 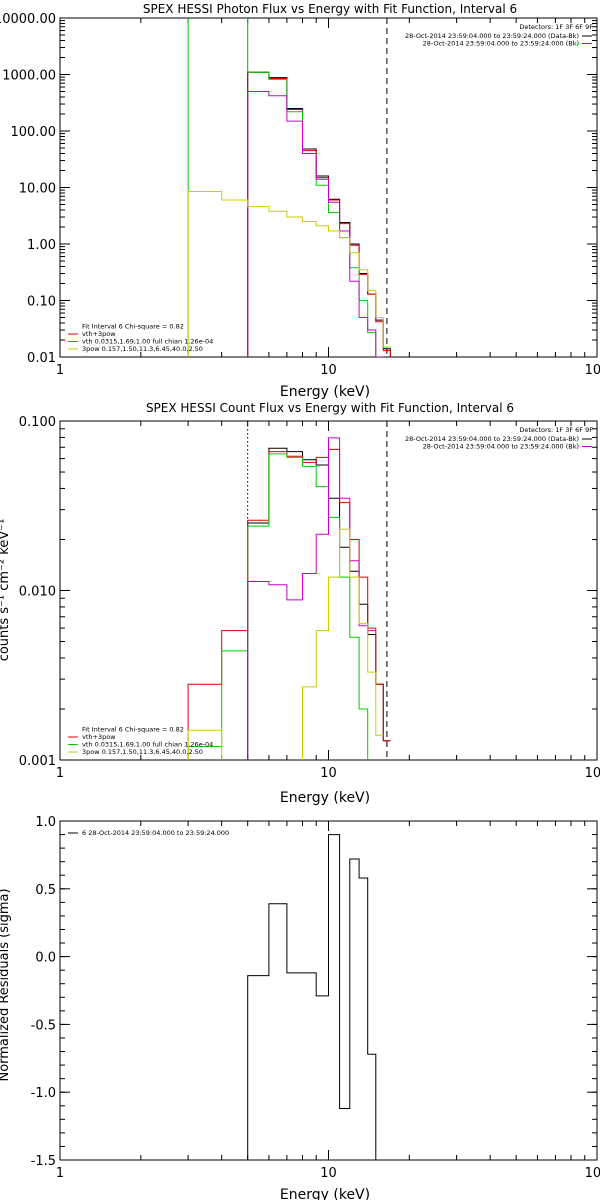 What do you see at coordinates (6, 984) in the screenshot?
I see `y-axis-label: Normalized Residuals (sigma)` at bounding box center [6, 984].